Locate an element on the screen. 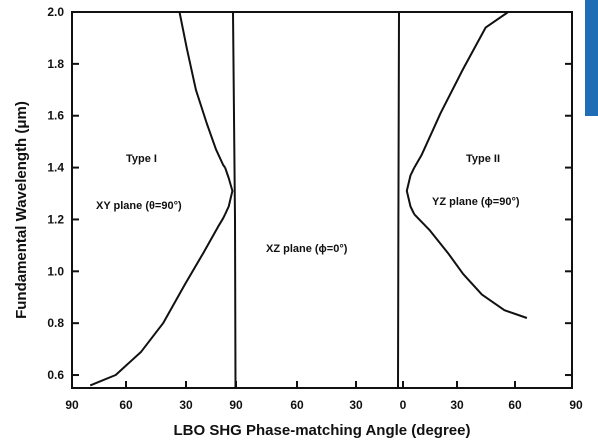 This screenshot has height=446, width=598. y-tick-label: 2.0 is located at coordinates (55, 12).